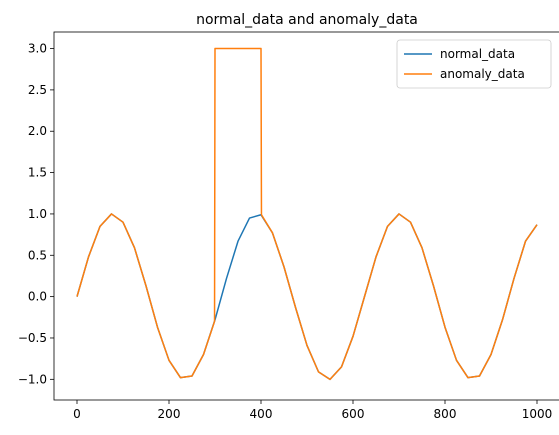 The height and width of the screenshot is (435, 559). Describe the element at coordinates (312, 410) in the screenshot. I see `x-axis: 0 200 400 600 800 1000` at that location.